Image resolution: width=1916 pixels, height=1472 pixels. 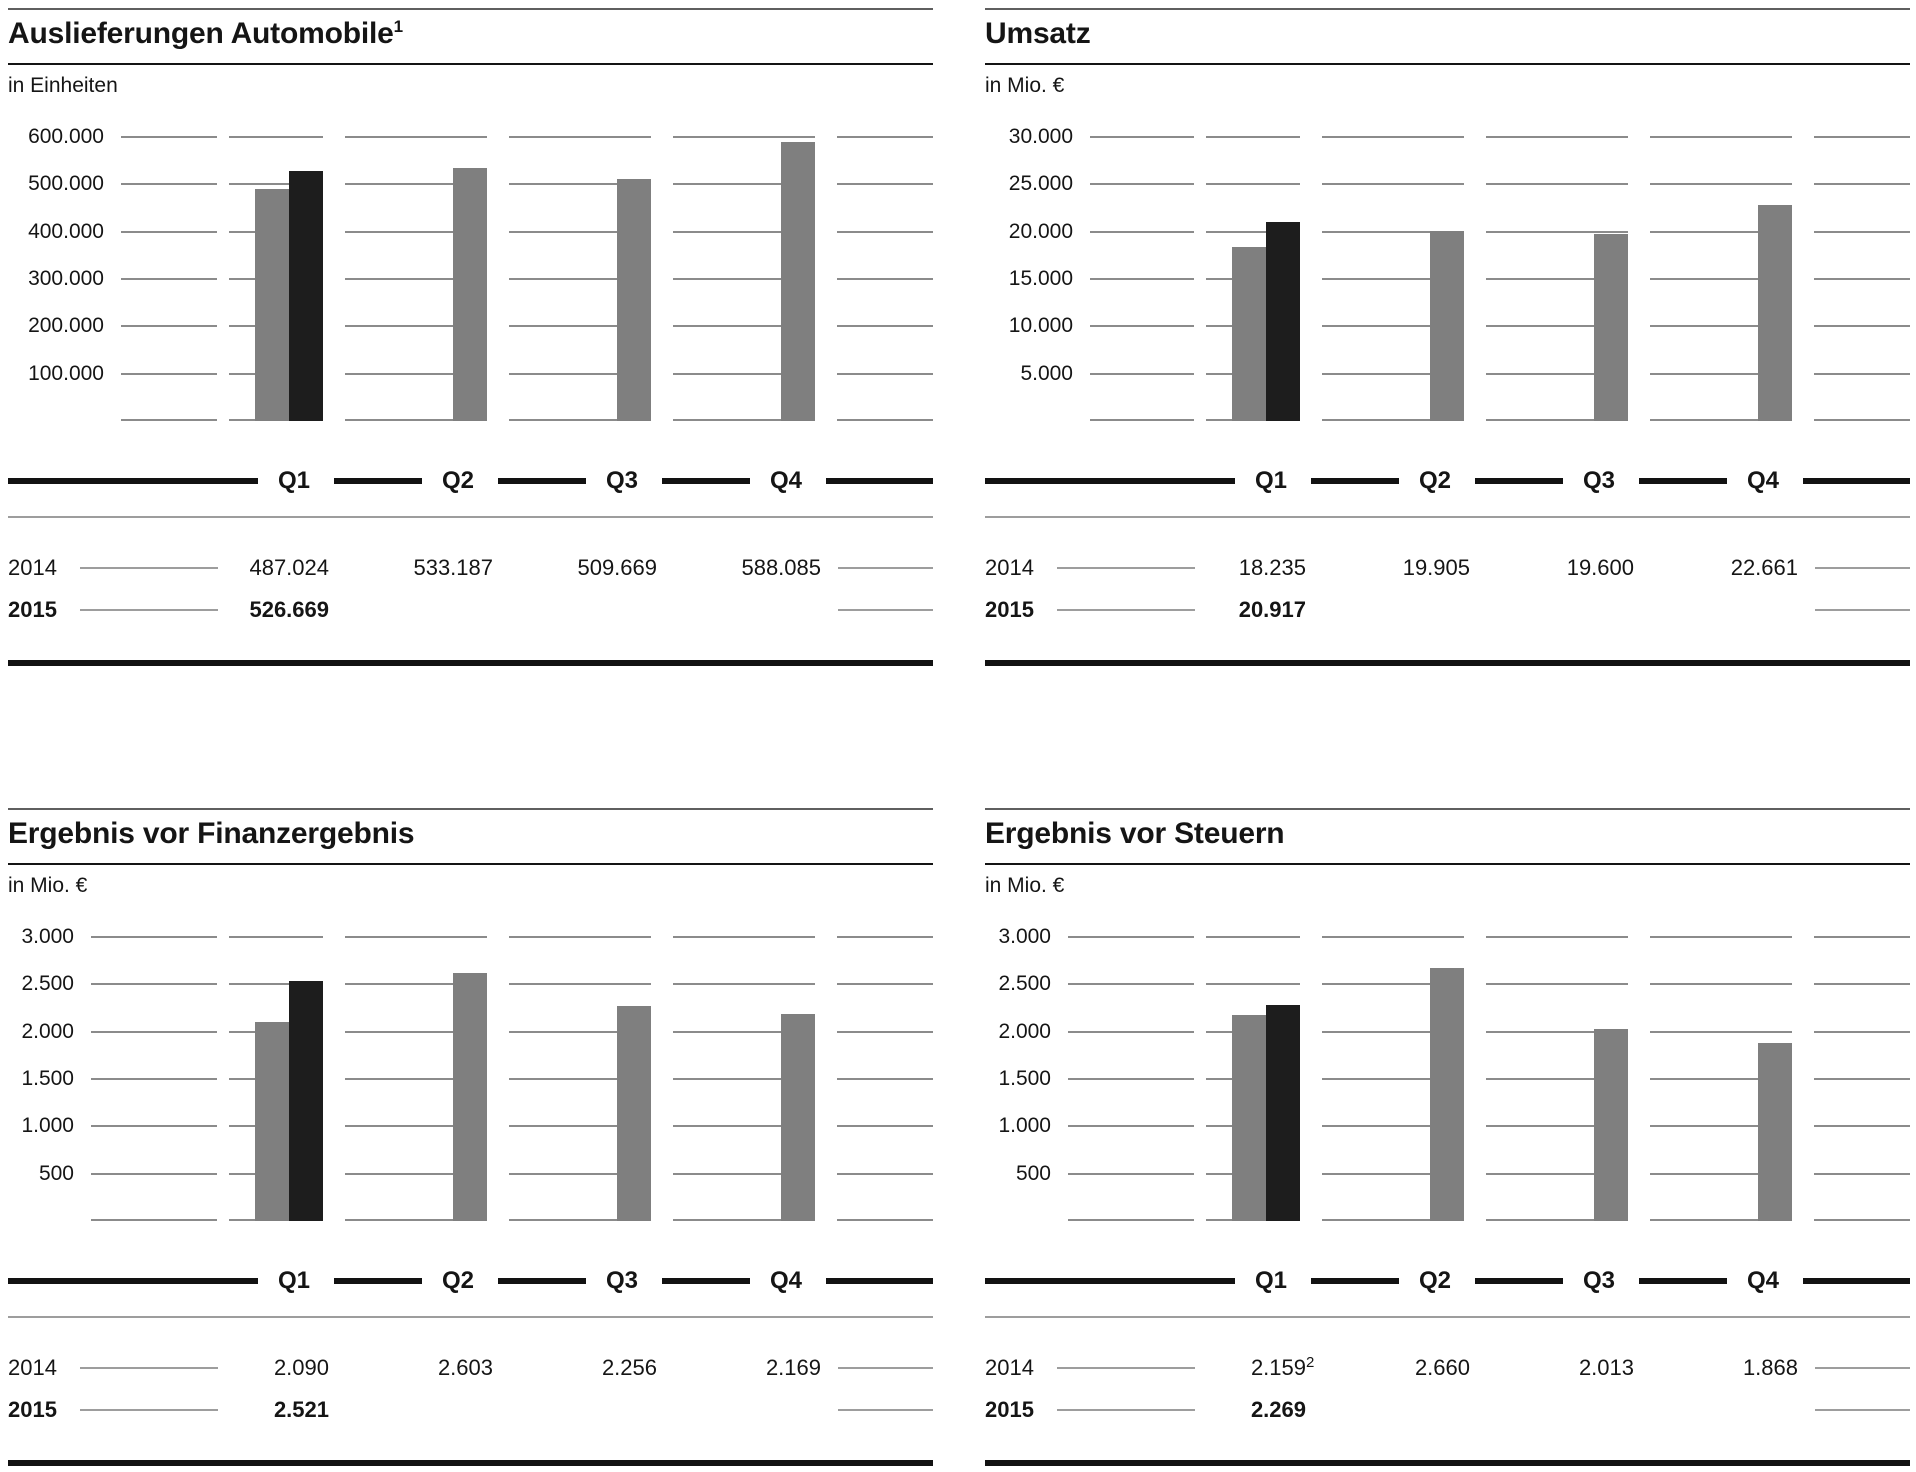 I want to click on value-2015-q1: 2.521, so click(x=301, y=1409).